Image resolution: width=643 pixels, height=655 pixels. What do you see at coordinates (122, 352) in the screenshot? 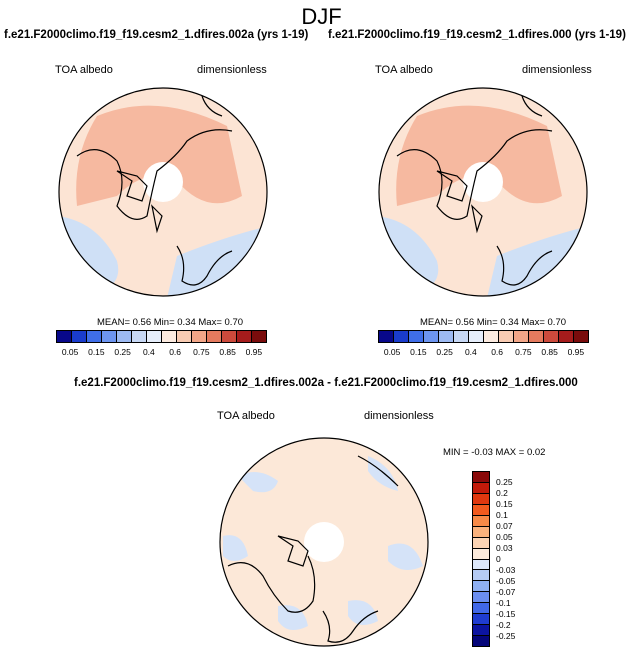
I see `panel-1-colorbar-tick-label: 0.25` at bounding box center [122, 352].